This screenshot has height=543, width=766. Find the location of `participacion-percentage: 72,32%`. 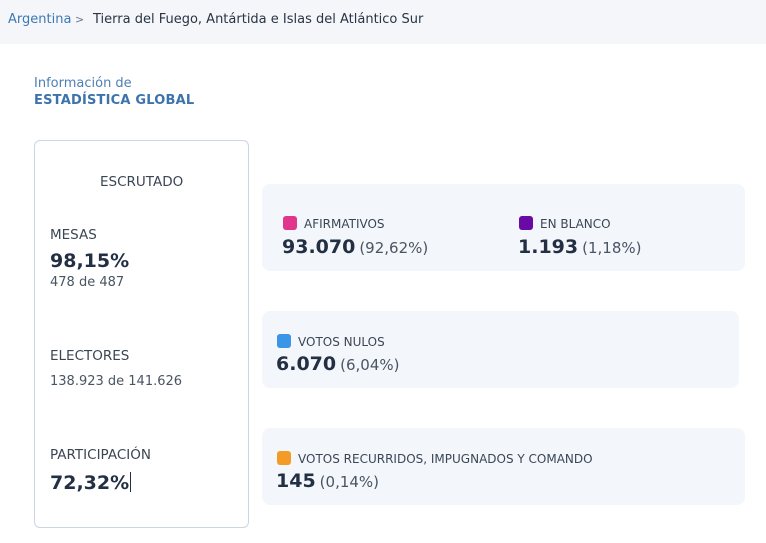

participacion-percentage: 72,32% is located at coordinates (90, 483).